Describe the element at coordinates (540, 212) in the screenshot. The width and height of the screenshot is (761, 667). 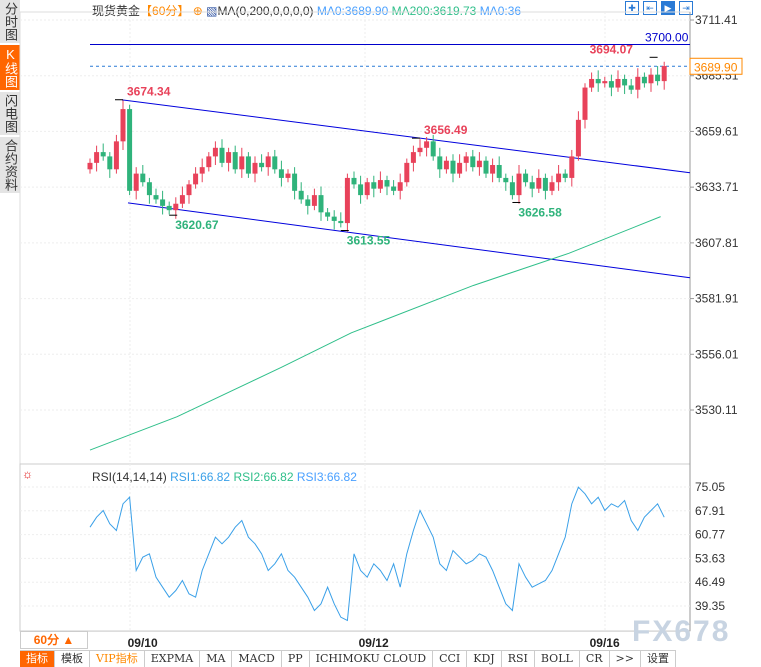
I see `price-annotation: 3626.58` at that location.